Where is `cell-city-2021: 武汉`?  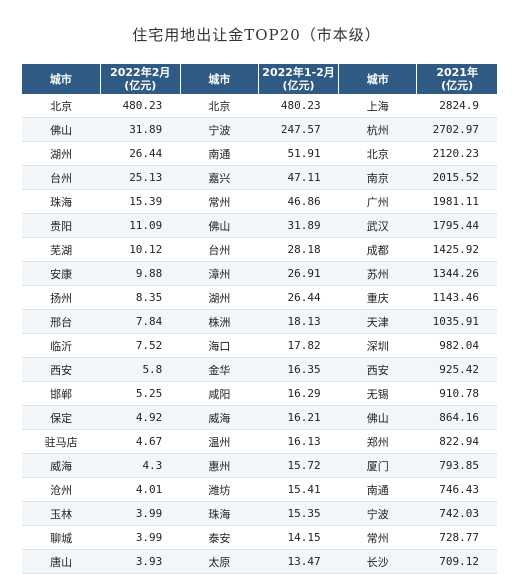 cell-city-2021: 武汉 is located at coordinates (377, 225).